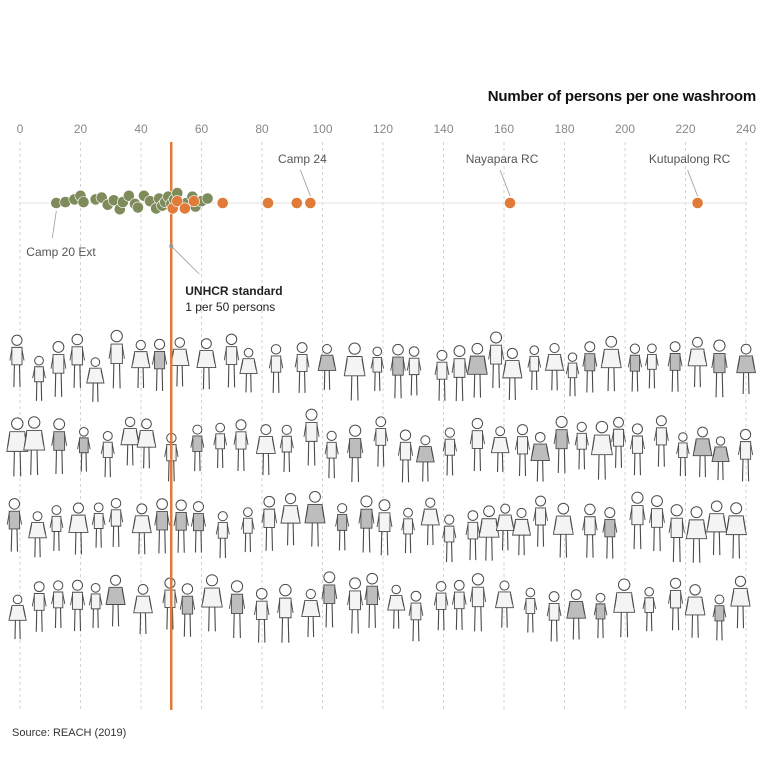 The image size is (770, 770). What do you see at coordinates (374, 204) in the screenshot?
I see `annotation-leaders` at bounding box center [374, 204].